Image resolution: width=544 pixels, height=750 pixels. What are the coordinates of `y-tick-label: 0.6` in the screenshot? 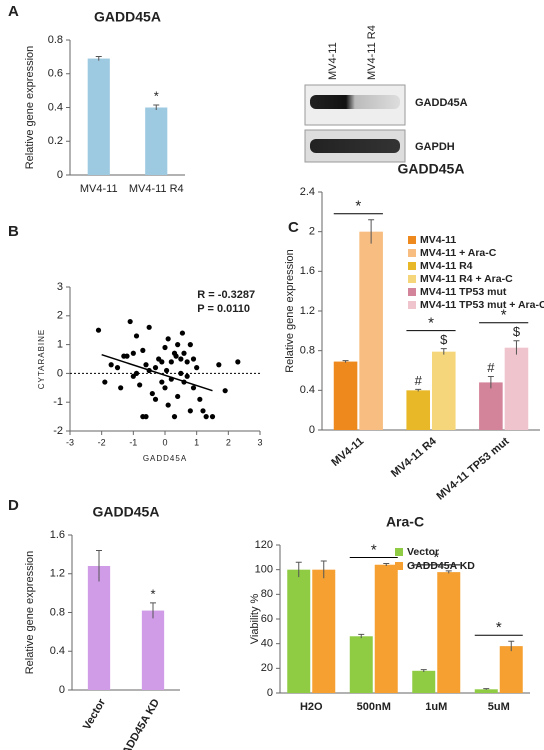 It's located at (55, 74).